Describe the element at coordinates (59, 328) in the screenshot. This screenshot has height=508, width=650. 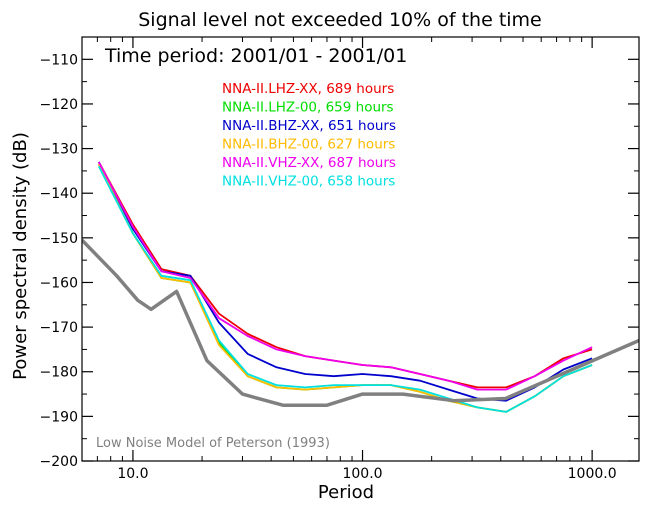
I see `y-tick-label: −170` at that location.